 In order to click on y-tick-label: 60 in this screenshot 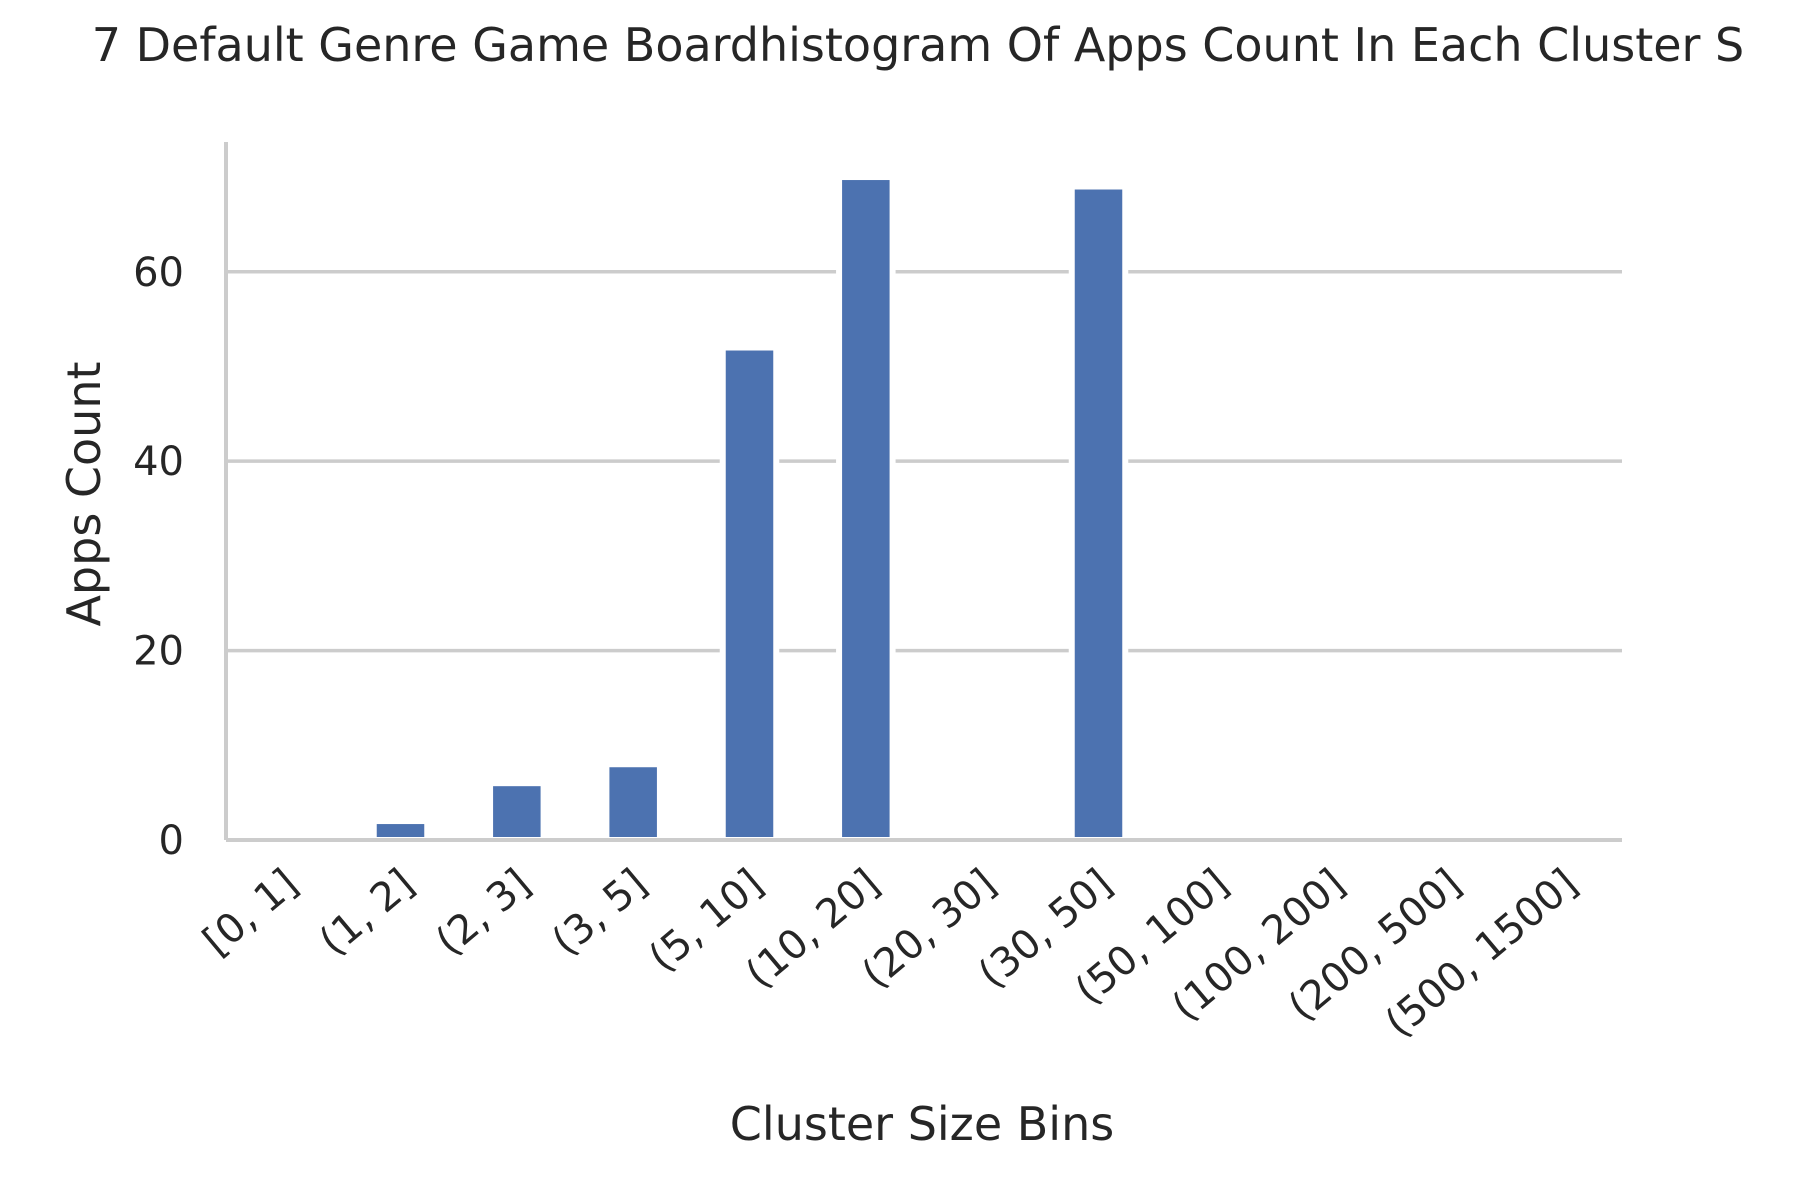, I will do `click(158, 273)`.